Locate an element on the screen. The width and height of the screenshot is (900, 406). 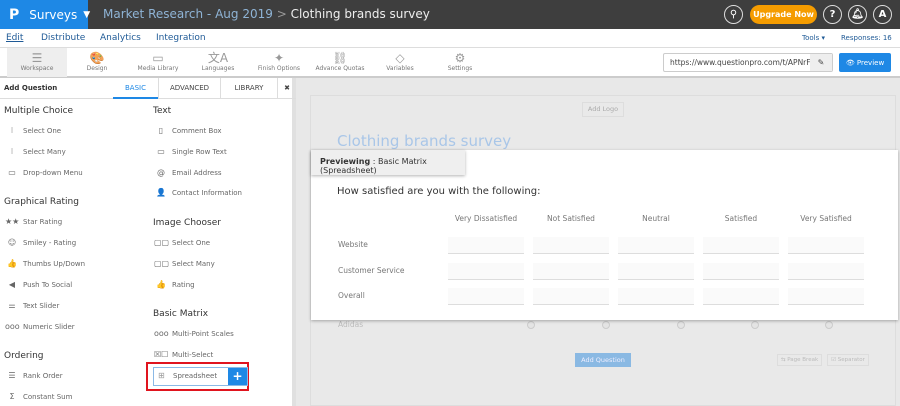
background-radio is located at coordinates (829, 325).